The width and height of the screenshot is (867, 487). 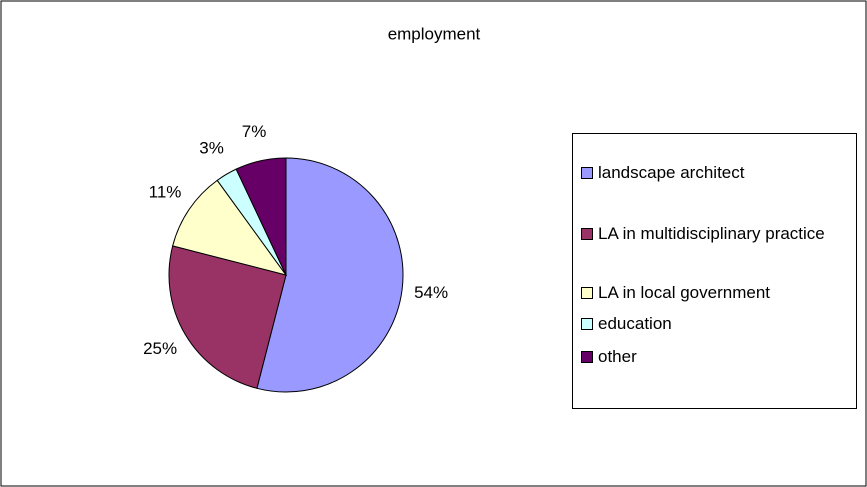 I want to click on data-label: 3%, so click(x=211, y=148).